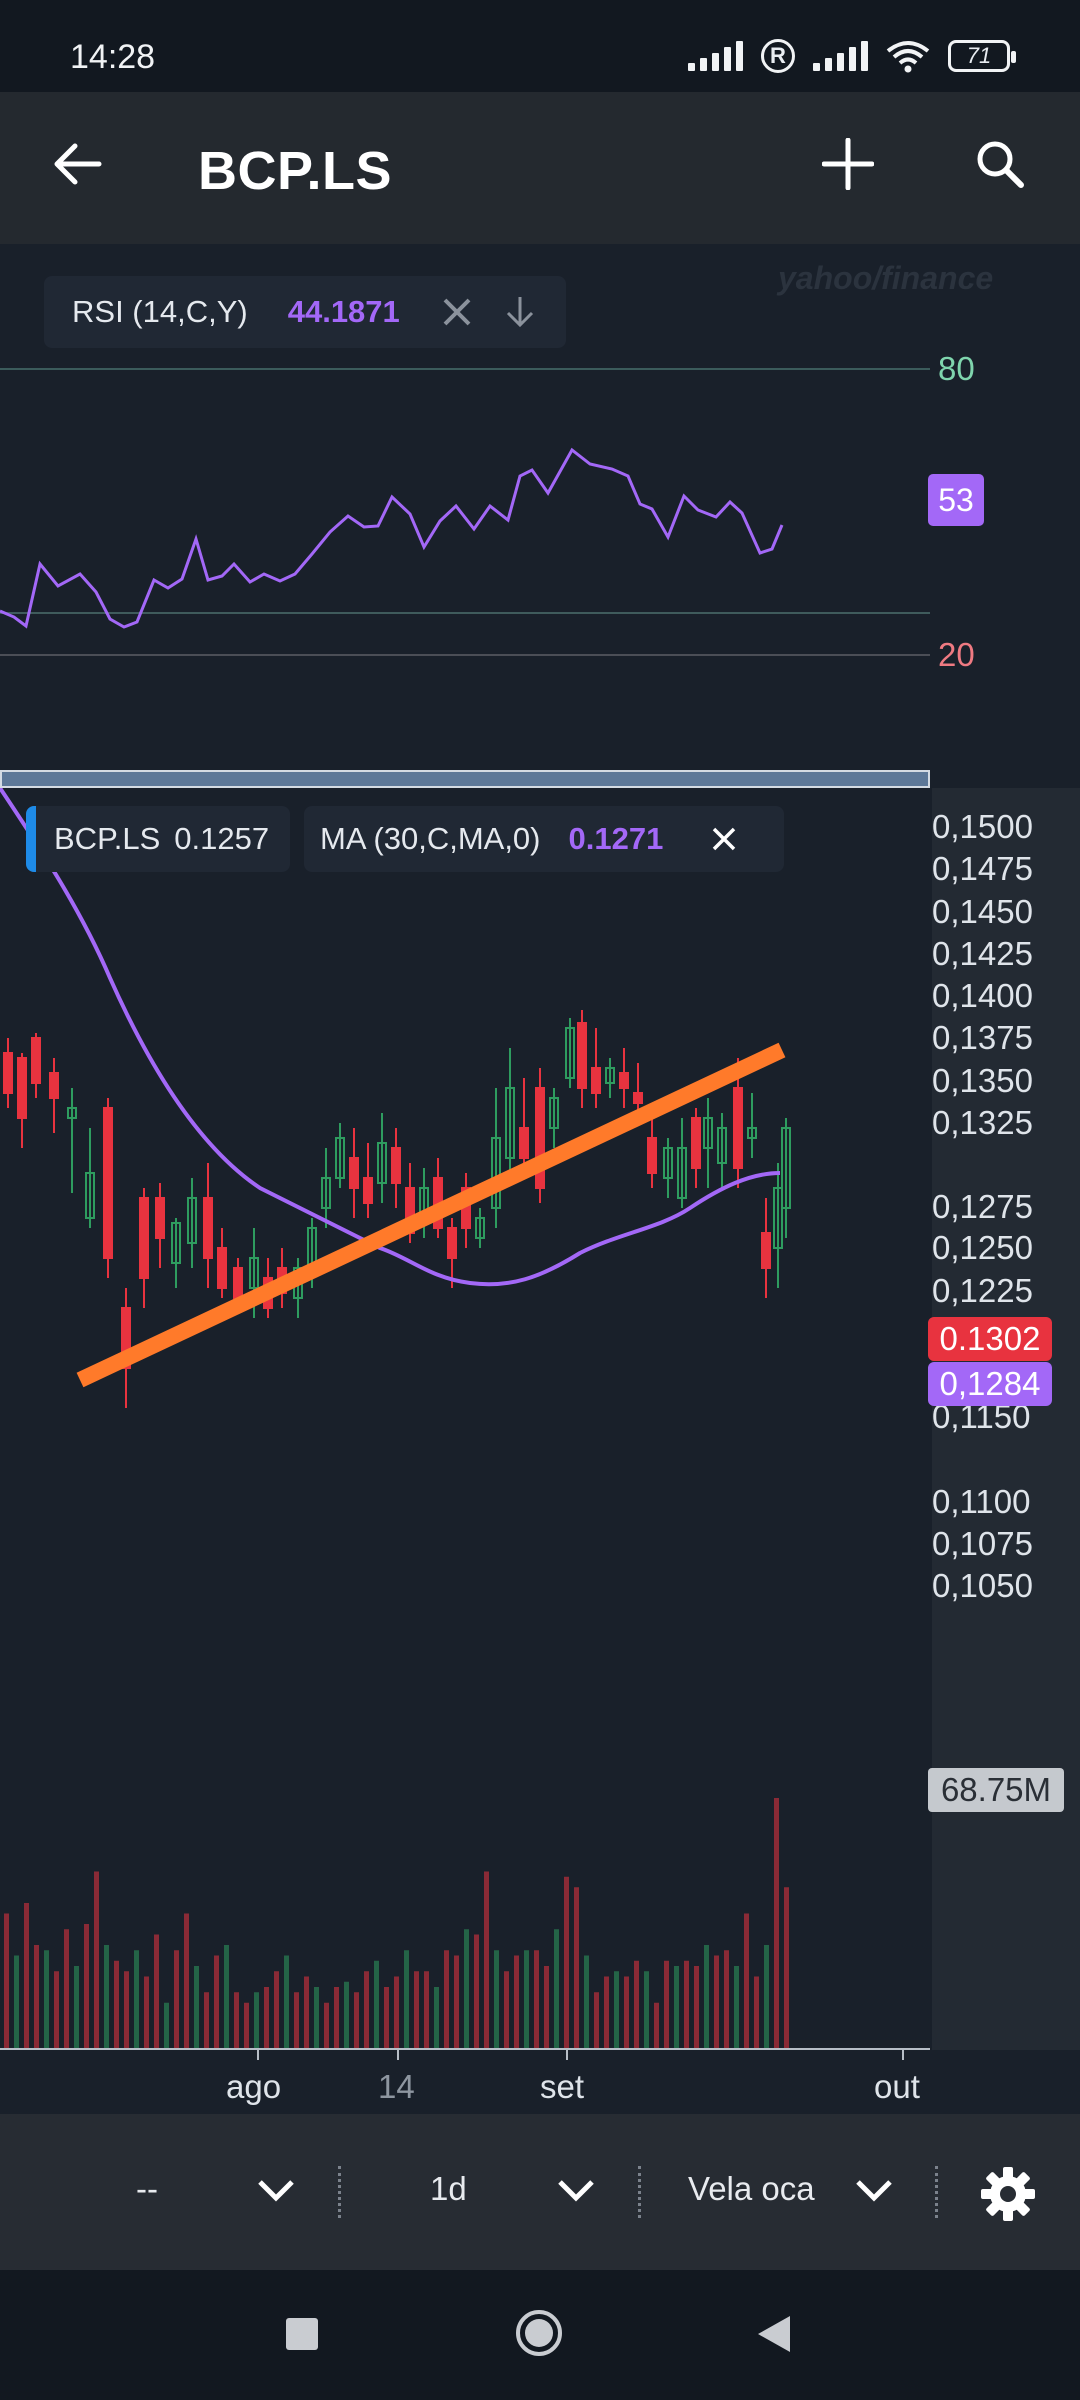 The image size is (1080, 2400). I want to click on time-label-set: set, so click(562, 2086).